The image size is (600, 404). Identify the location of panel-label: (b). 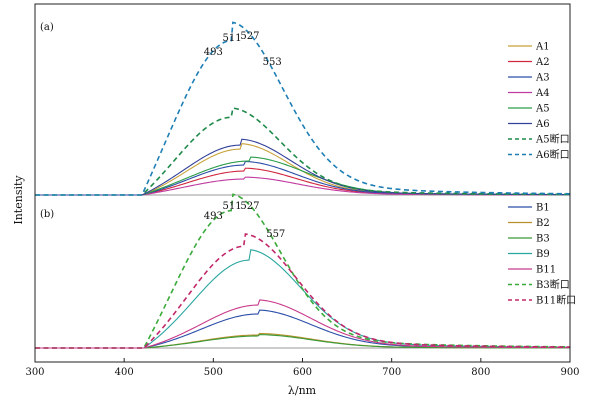
(47, 214).